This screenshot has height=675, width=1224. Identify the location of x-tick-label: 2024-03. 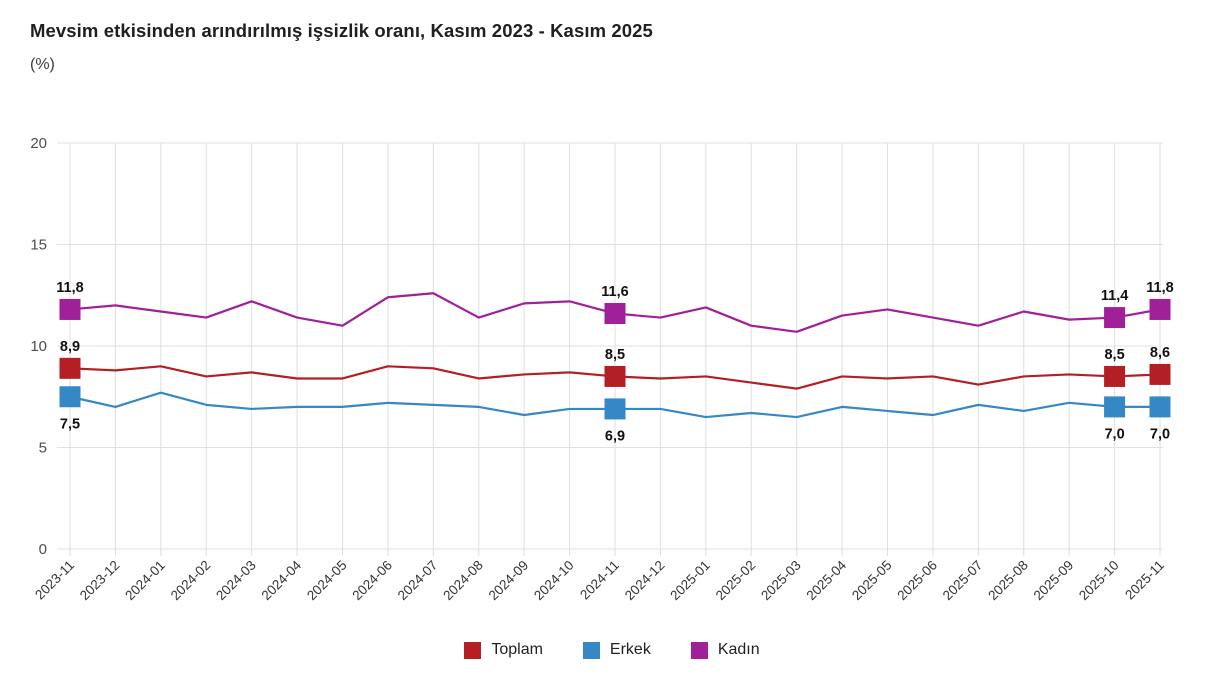
(236, 581).